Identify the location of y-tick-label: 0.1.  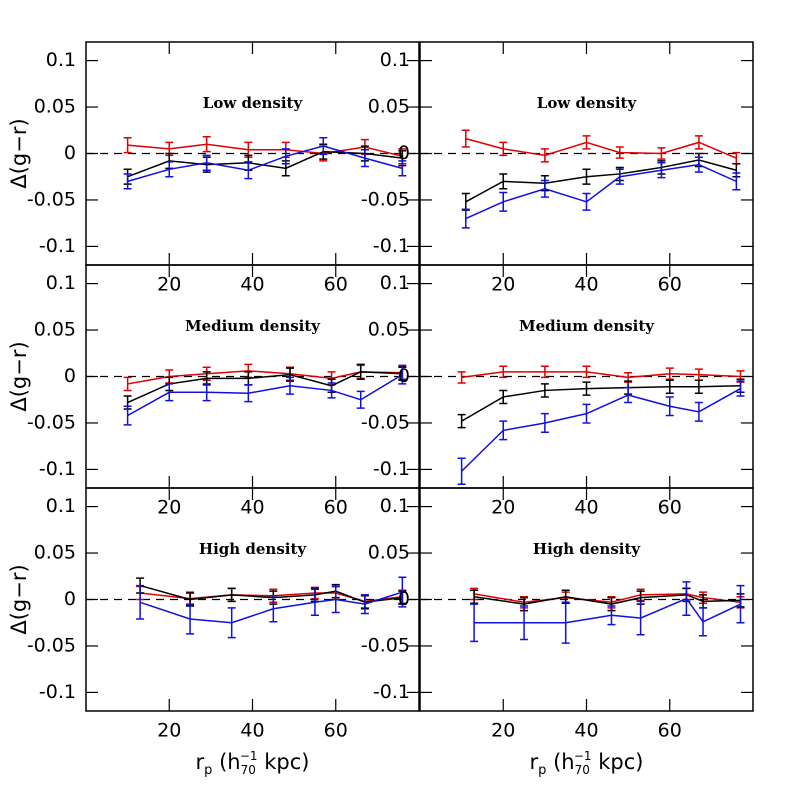
(61, 283).